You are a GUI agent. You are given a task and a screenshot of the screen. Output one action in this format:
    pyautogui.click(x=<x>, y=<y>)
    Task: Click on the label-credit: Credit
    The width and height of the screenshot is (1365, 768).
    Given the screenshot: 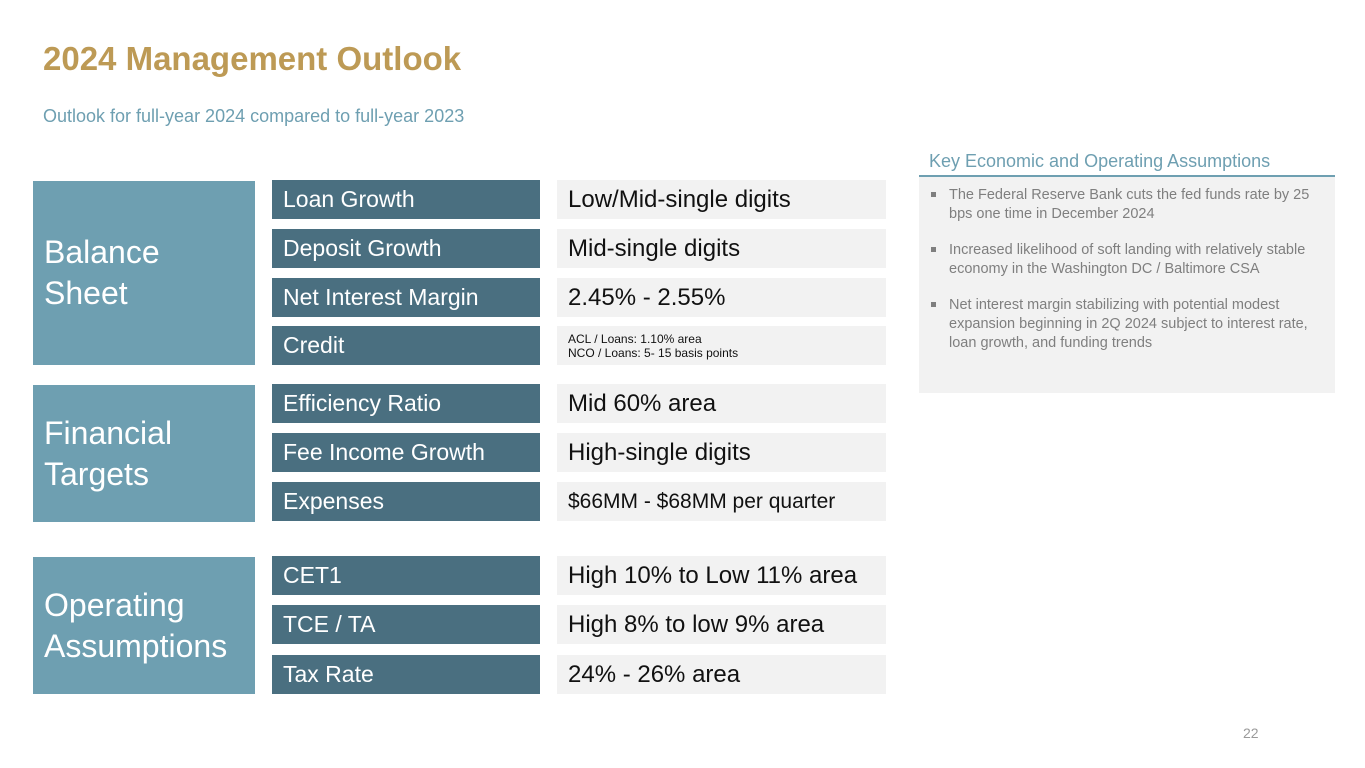 What is the action you would take?
    pyautogui.click(x=406, y=345)
    